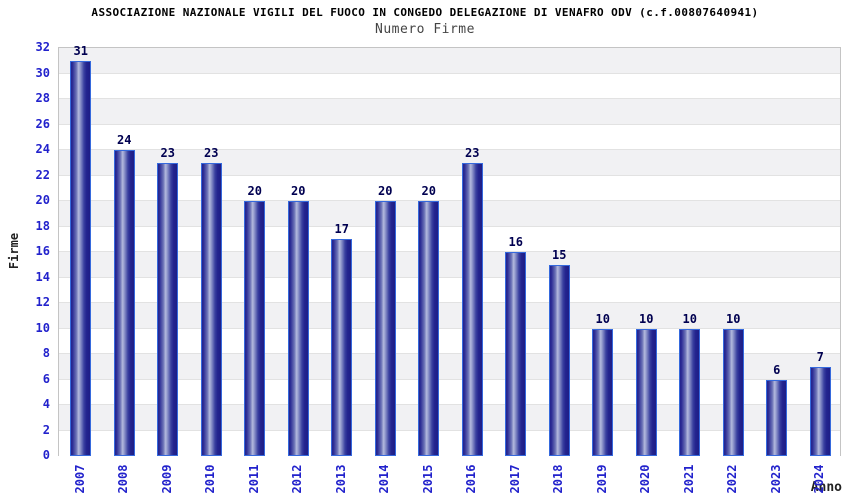 This screenshot has height=504, width=850. What do you see at coordinates (471, 479) in the screenshot?
I see `x-axis-tick-2016: 2016` at bounding box center [471, 479].